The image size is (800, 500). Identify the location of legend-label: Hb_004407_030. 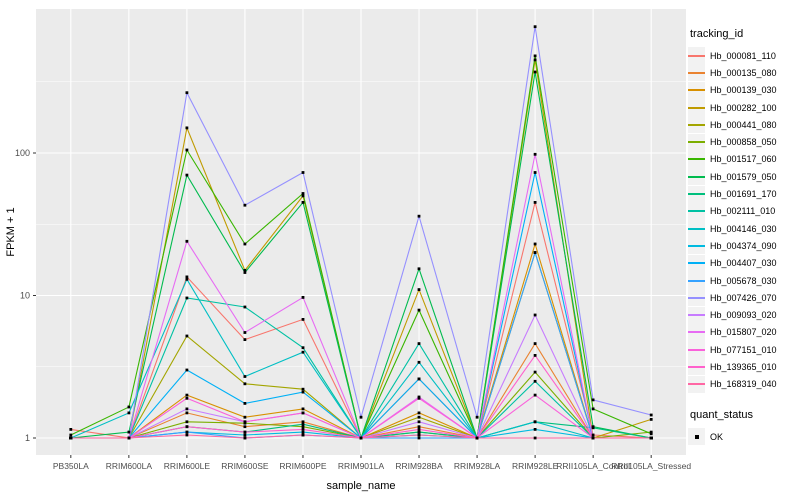
(743, 263).